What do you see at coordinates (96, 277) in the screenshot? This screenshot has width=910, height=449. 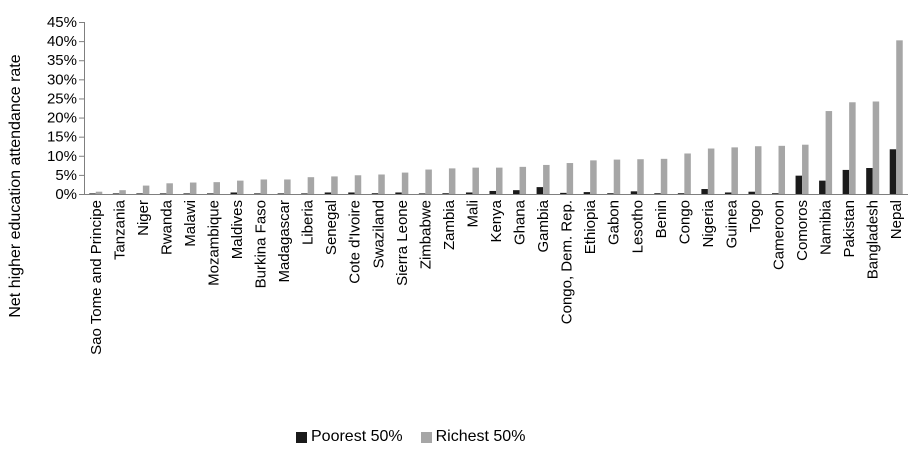 I see `x-tick-label: Sao Tome and Principe` at bounding box center [96, 277].